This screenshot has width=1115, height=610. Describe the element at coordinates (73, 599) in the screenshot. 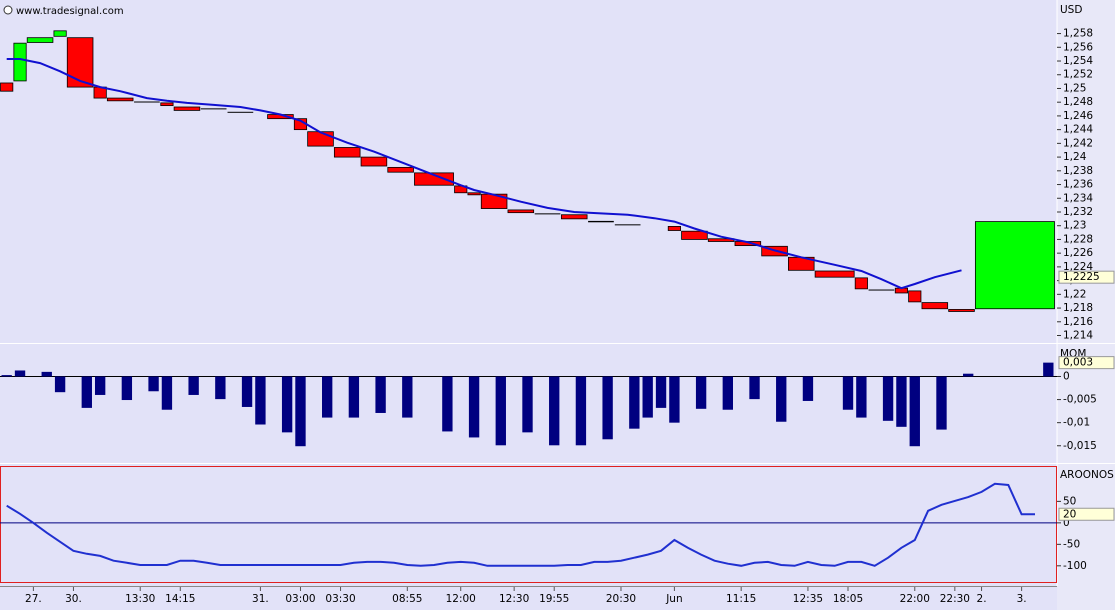

I see `x-tick-label: 30.` at that location.